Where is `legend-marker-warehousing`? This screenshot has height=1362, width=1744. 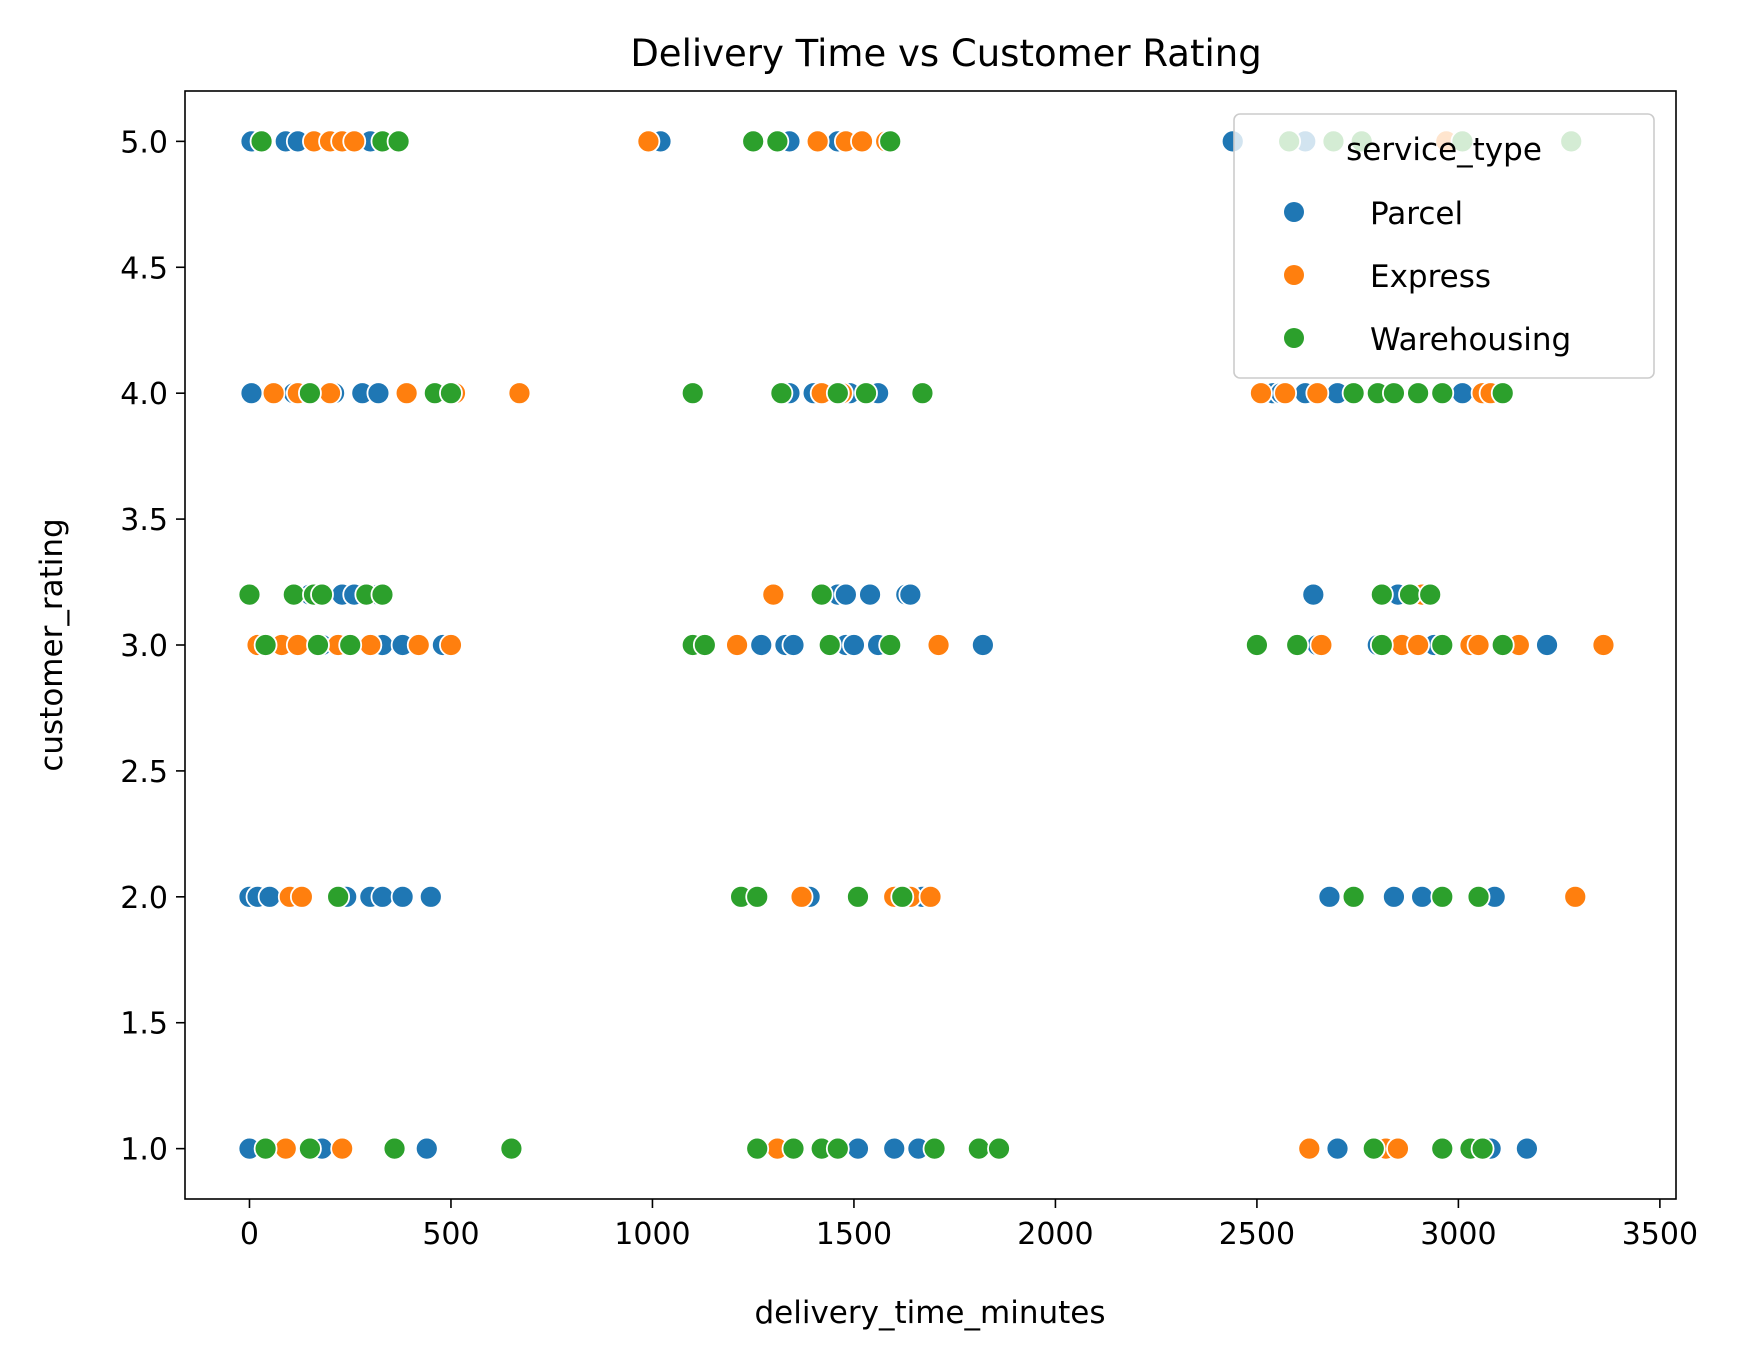
legend-marker-warehousing is located at coordinates (1294, 338).